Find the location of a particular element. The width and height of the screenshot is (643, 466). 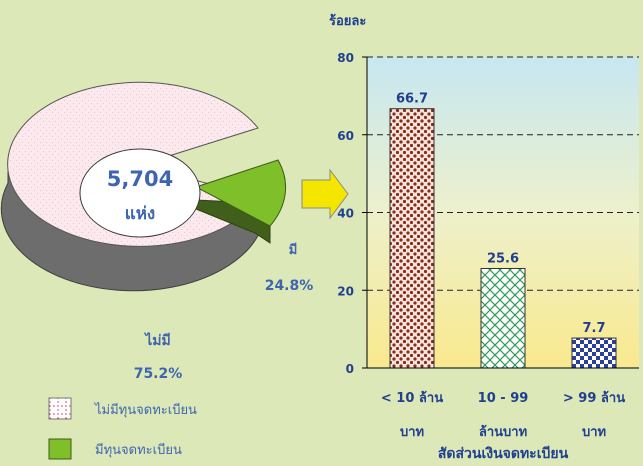

arrow-icon is located at coordinates (325, 194).